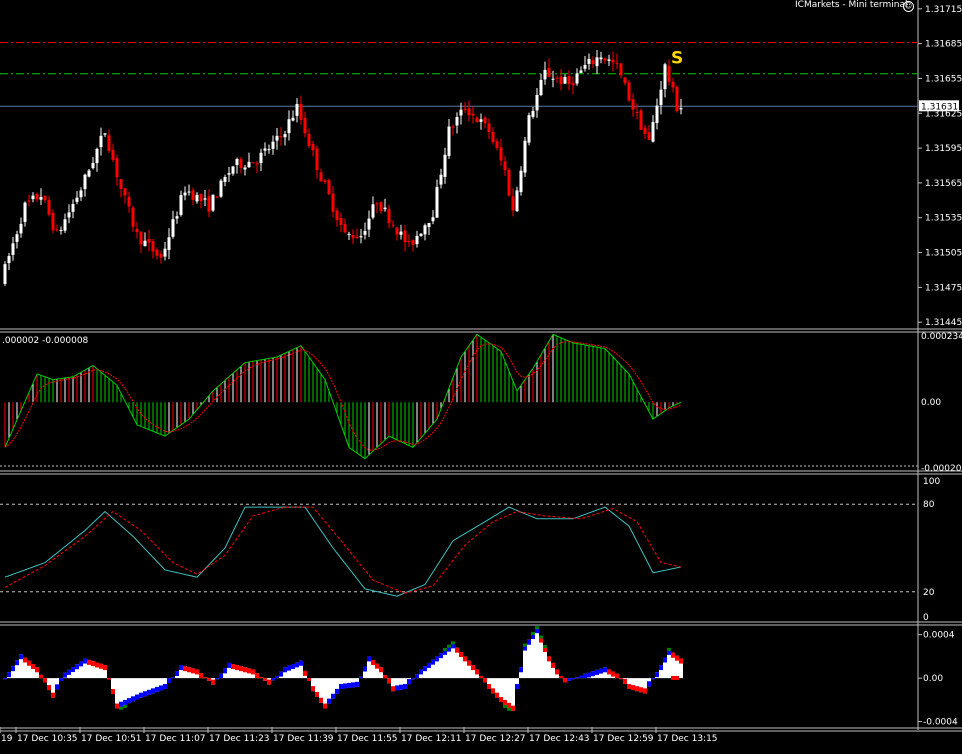 The height and width of the screenshot is (754, 962). I want to click on time-tick-label: 17 Dec 11:07, so click(175, 739).